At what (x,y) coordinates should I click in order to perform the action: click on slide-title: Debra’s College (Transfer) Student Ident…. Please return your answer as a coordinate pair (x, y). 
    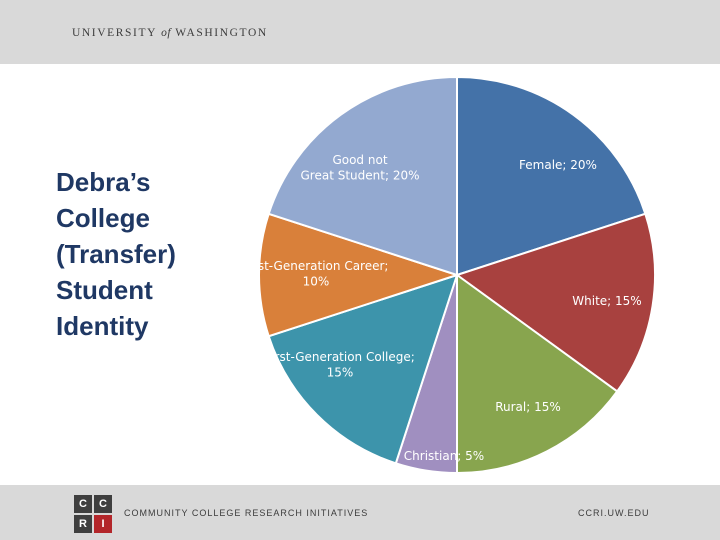
    Looking at the image, I should click on (141, 254).